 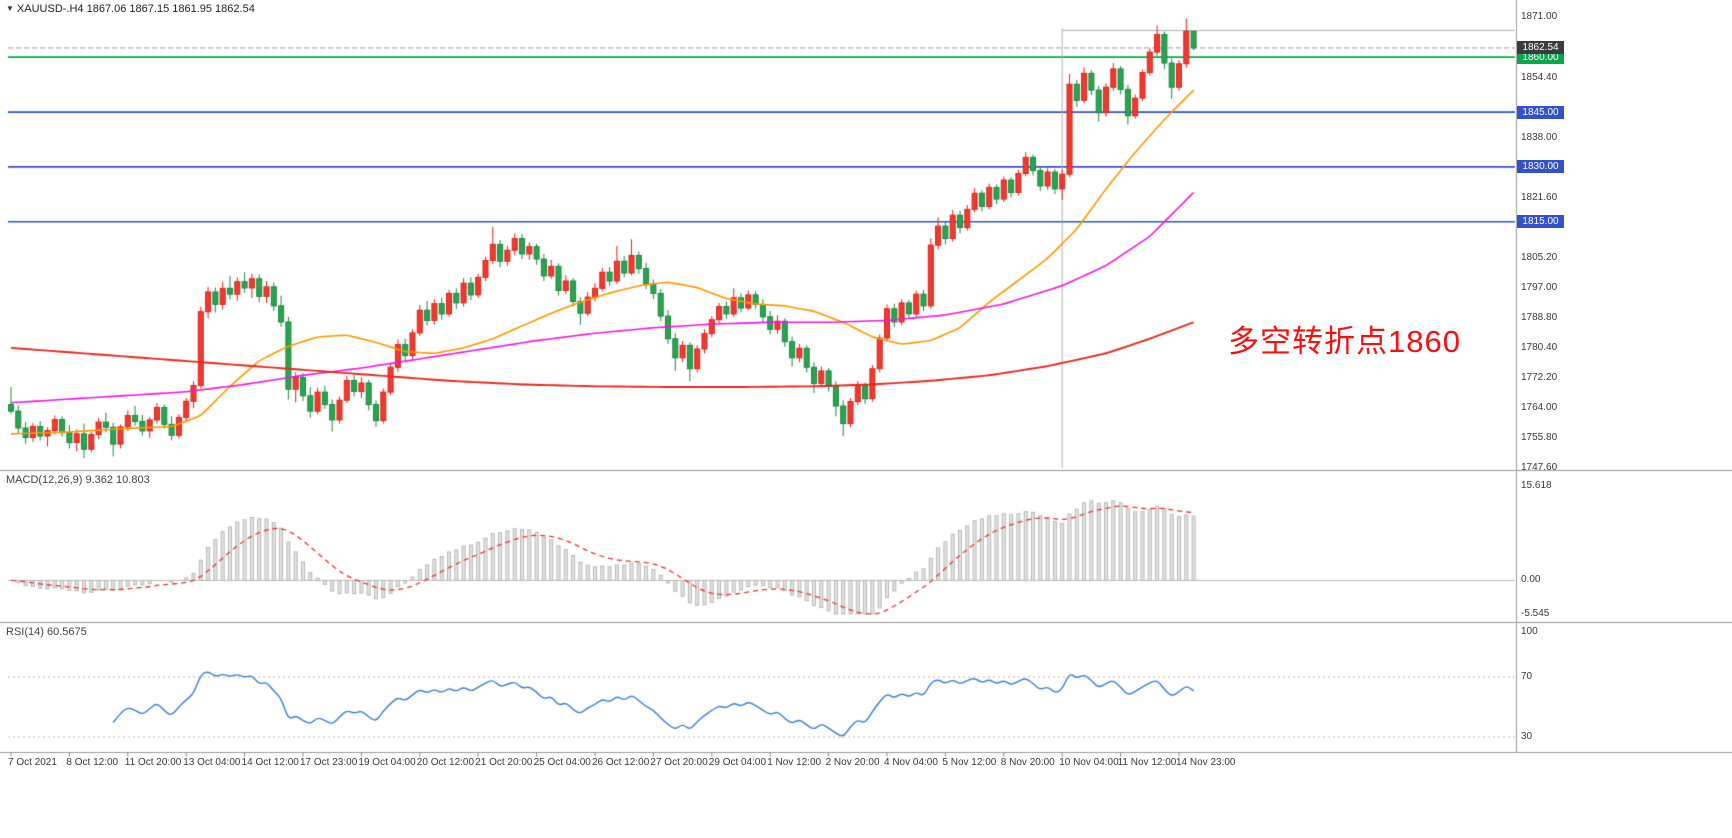 What do you see at coordinates (78, 480) in the screenshot?
I see `macd-indicator-title: MACD(12,26,9) 9.362 10.803` at bounding box center [78, 480].